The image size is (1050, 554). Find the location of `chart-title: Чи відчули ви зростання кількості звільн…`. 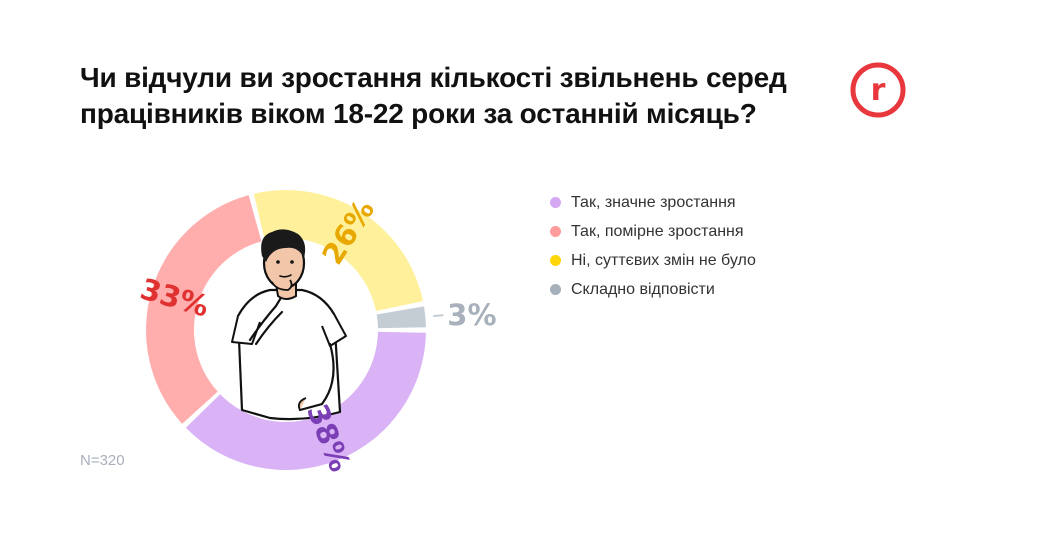

chart-title: Чи відчули ви зростання кількості звільн… is located at coordinates (433, 95).